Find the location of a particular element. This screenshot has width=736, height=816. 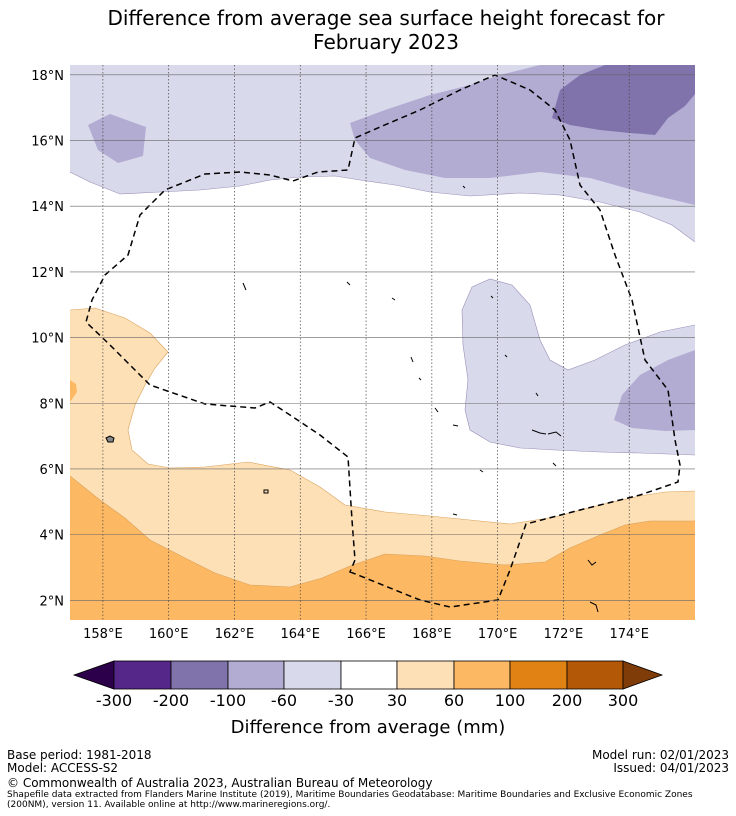

colorbar-label: 300 is located at coordinates (623, 700).